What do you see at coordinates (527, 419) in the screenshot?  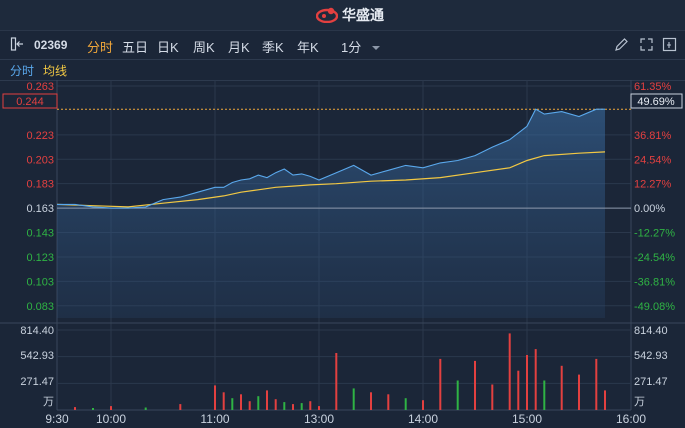 I see `time-tick-label: 15:00` at bounding box center [527, 419].